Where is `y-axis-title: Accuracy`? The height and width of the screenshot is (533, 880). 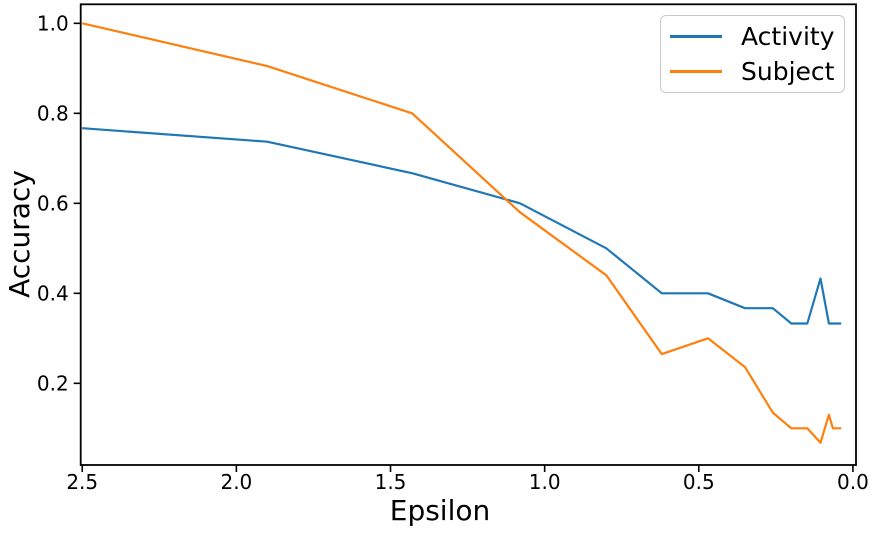 y-axis-title: Accuracy is located at coordinates (19, 234).